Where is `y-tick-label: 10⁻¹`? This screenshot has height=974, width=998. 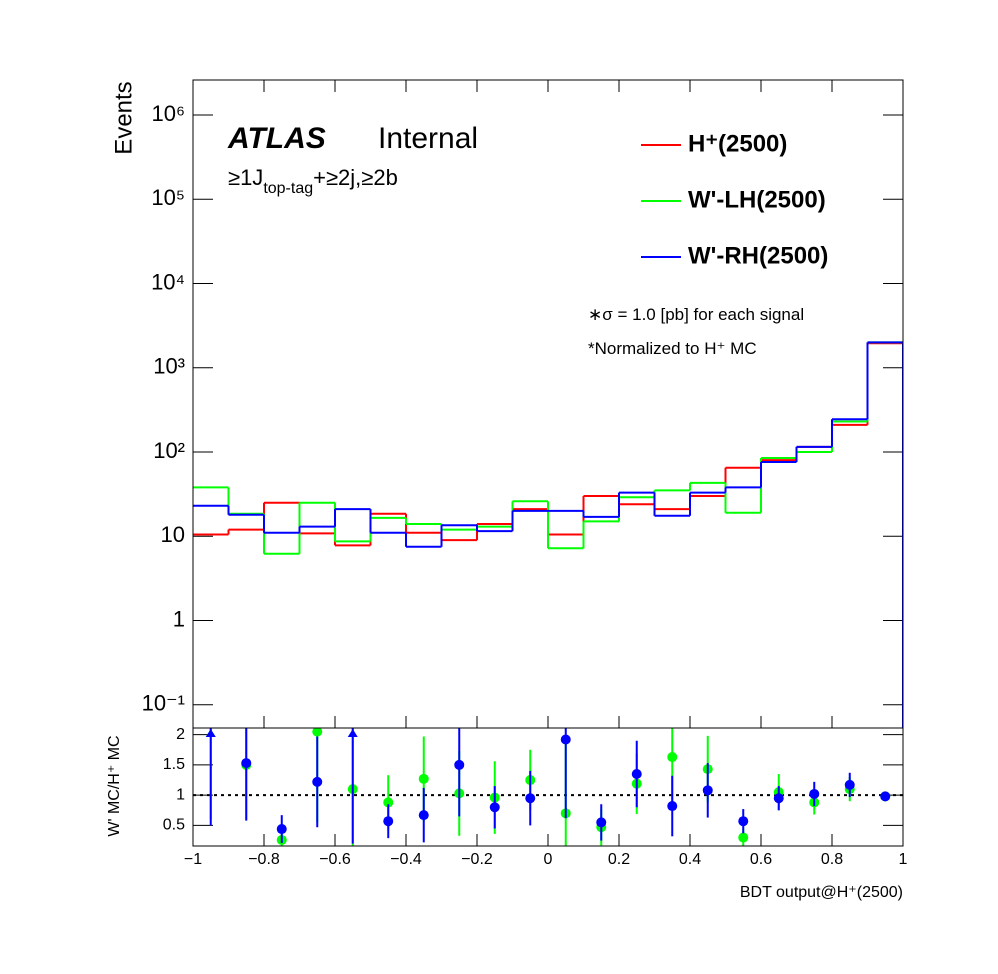
y-tick-label: 10⁻¹ is located at coordinates (163, 703).